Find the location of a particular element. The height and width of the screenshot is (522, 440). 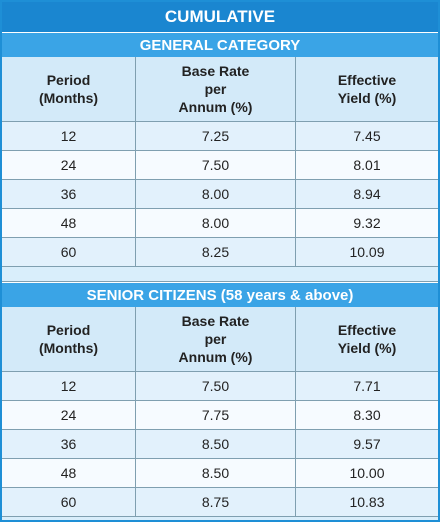

data-cell: 8.25 is located at coordinates (216, 252).